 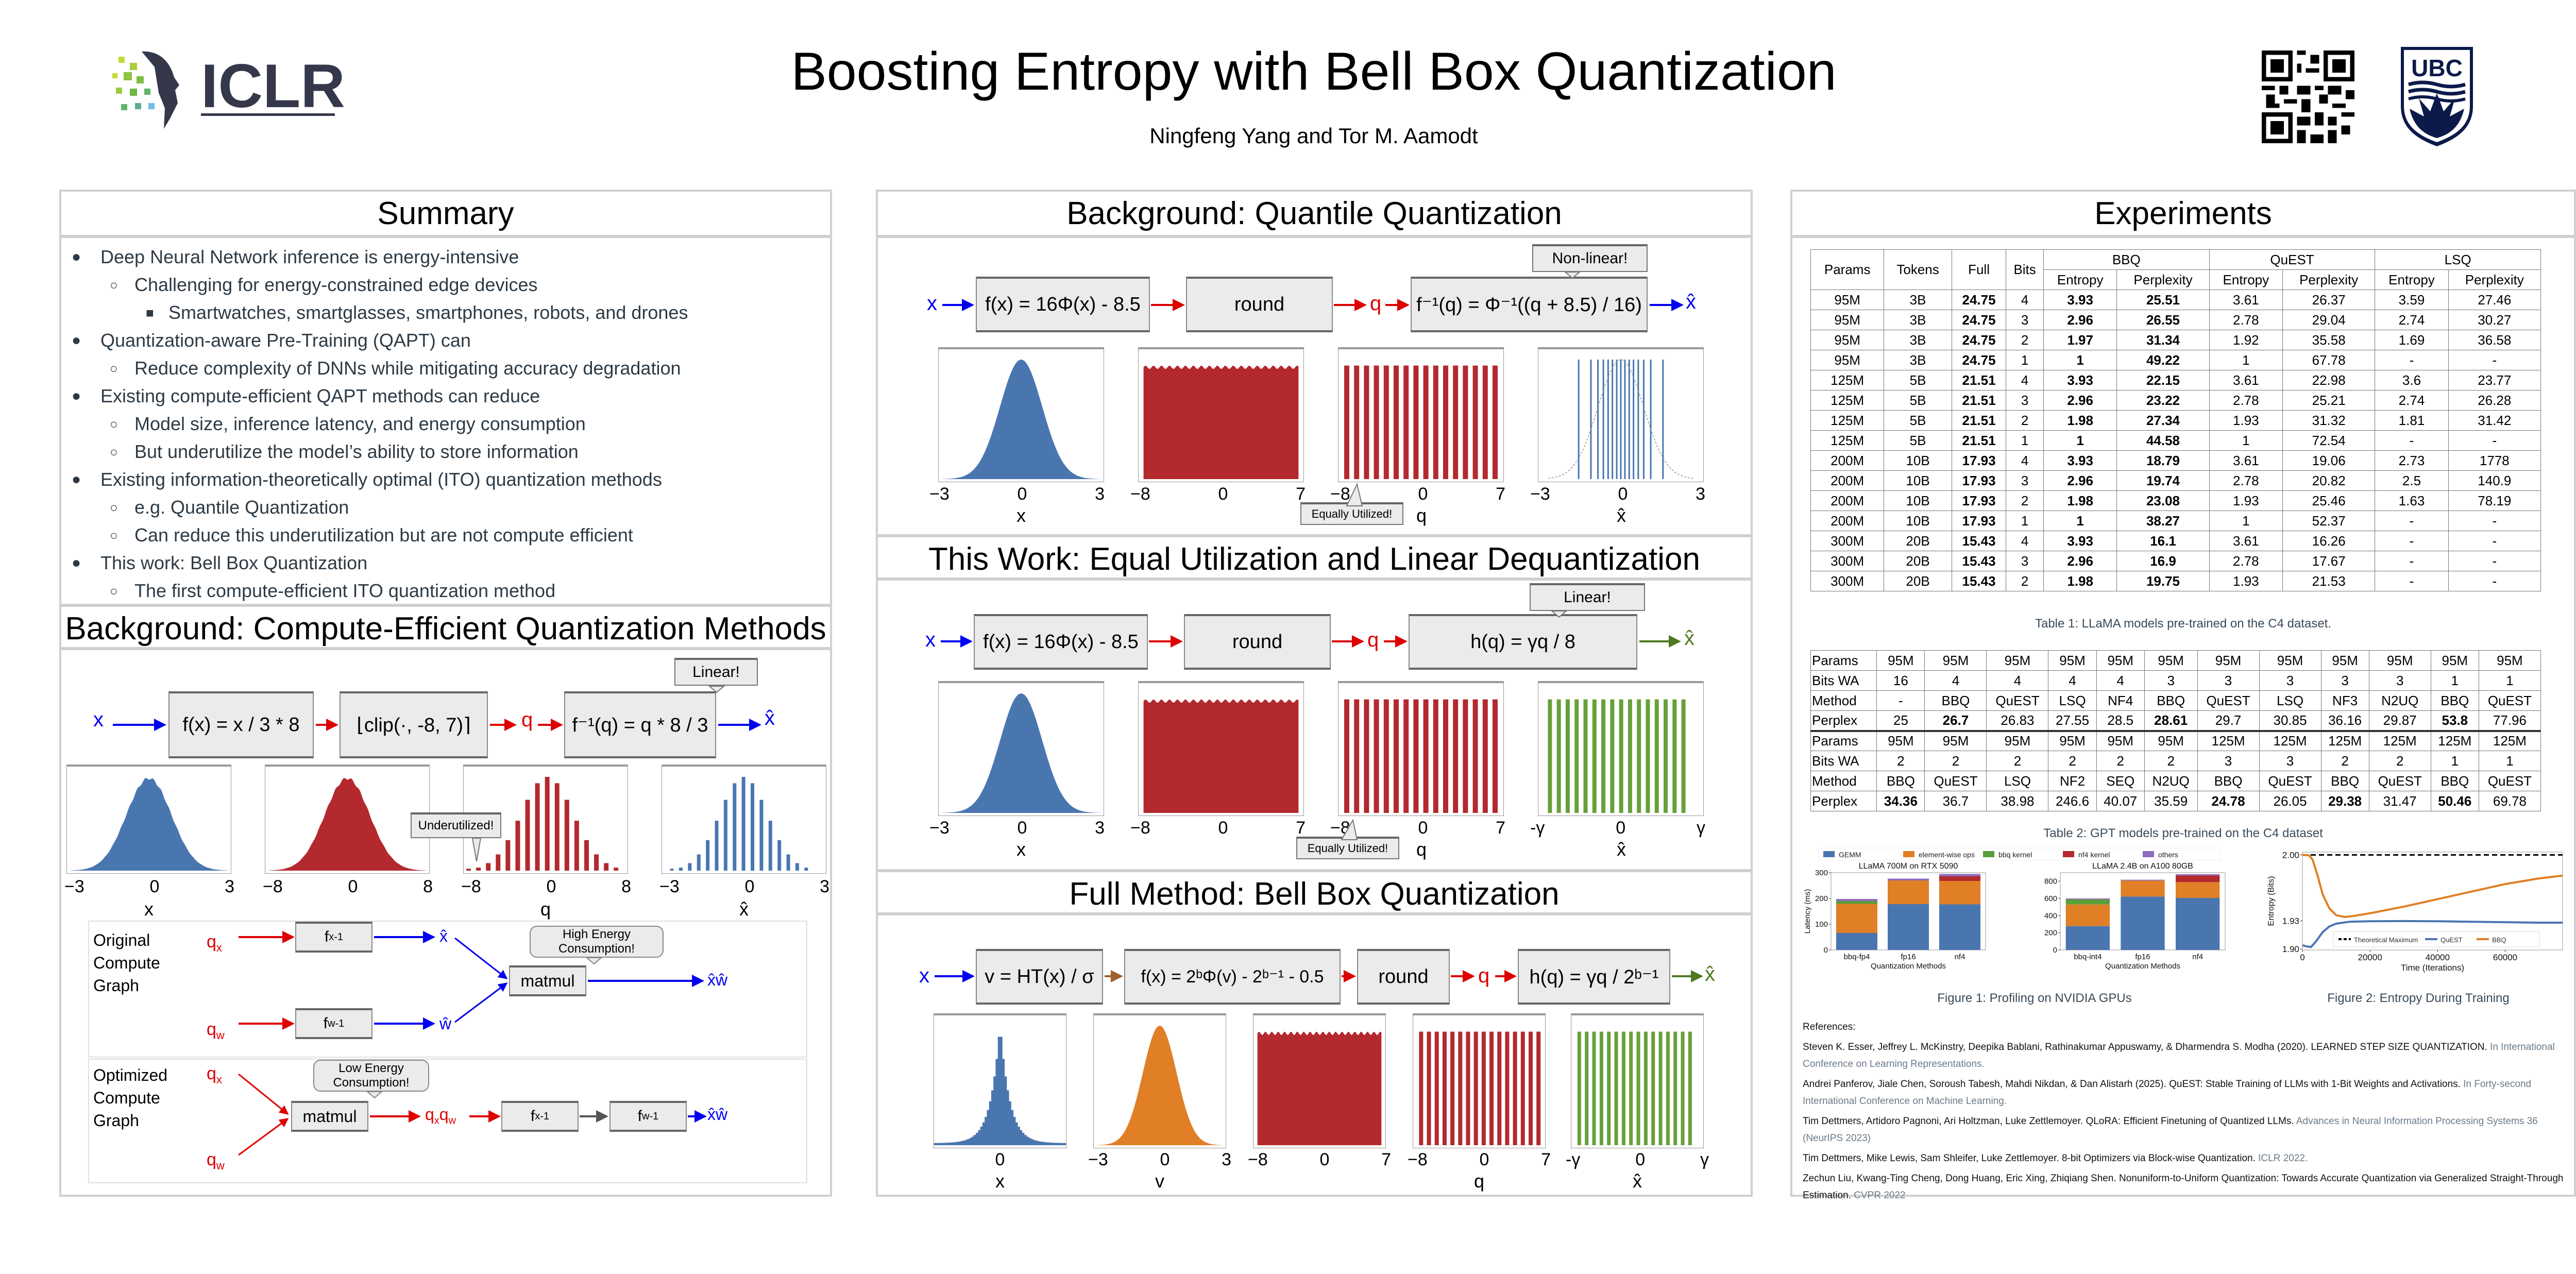 What do you see at coordinates (1621, 748) in the screenshot?
I see `tw-hist-xhat` at bounding box center [1621, 748].